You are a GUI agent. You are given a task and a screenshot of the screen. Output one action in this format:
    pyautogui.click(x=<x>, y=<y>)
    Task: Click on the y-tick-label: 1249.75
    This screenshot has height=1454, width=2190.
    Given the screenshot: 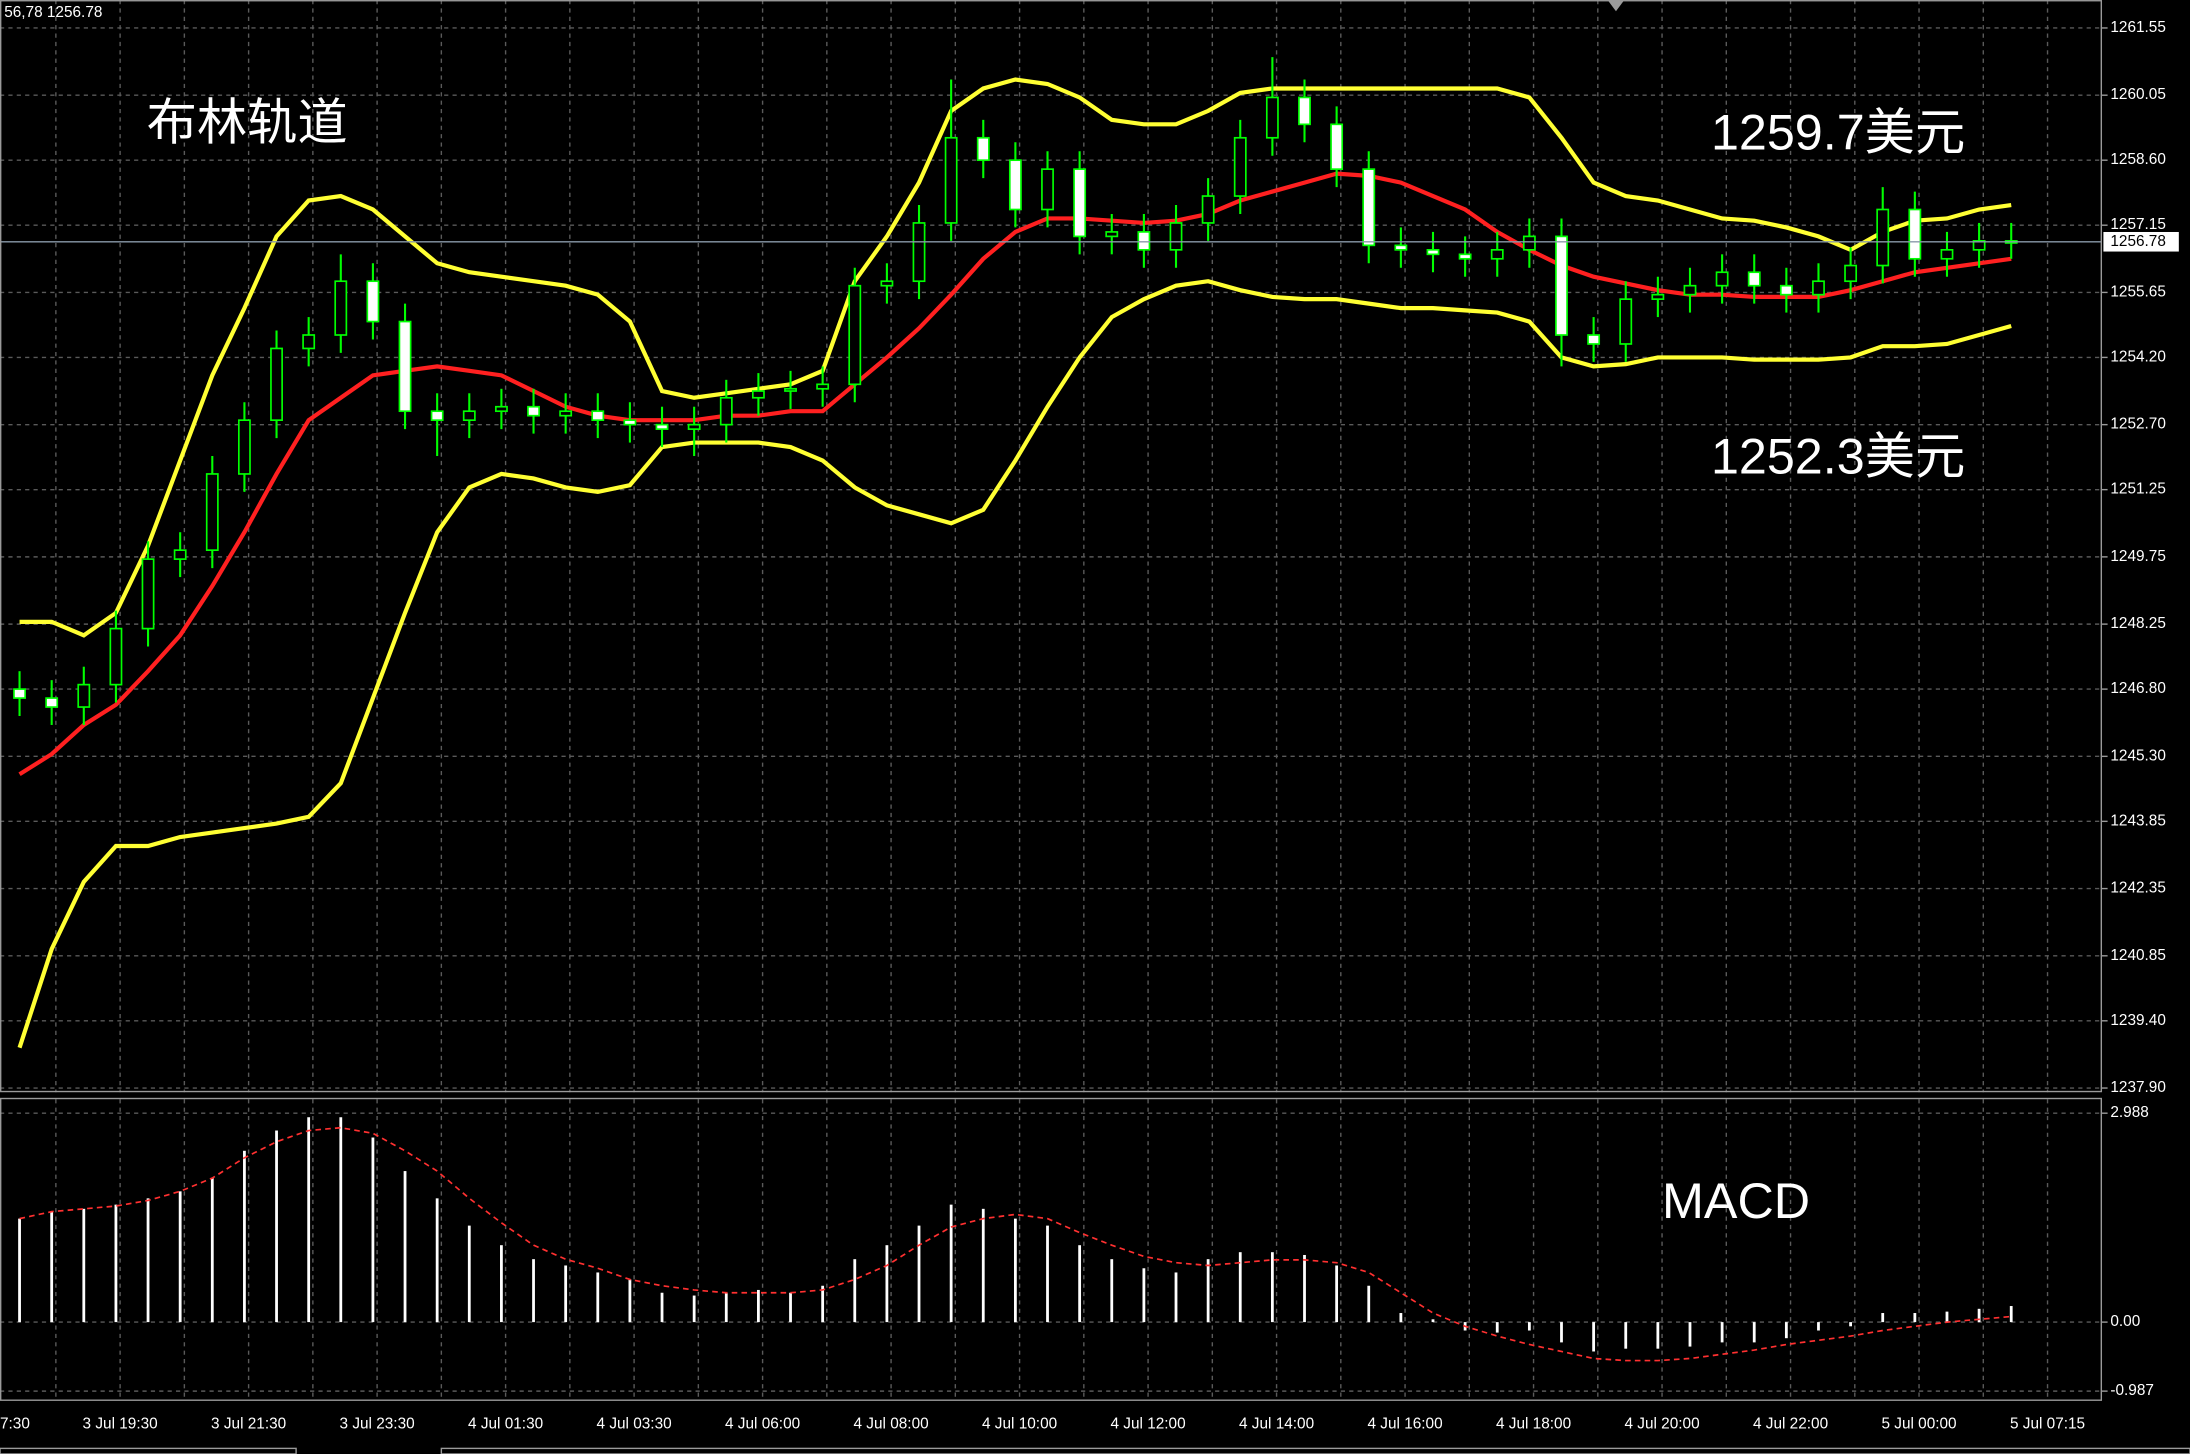 What is the action you would take?
    pyautogui.click(x=2138, y=556)
    